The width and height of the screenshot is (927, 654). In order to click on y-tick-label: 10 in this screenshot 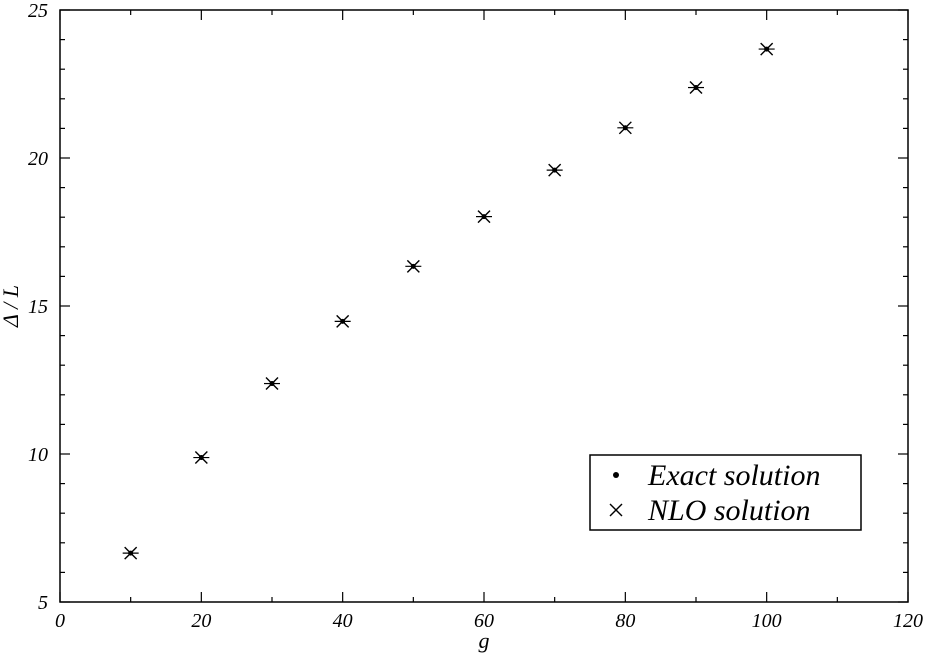, I will do `click(38, 455)`.